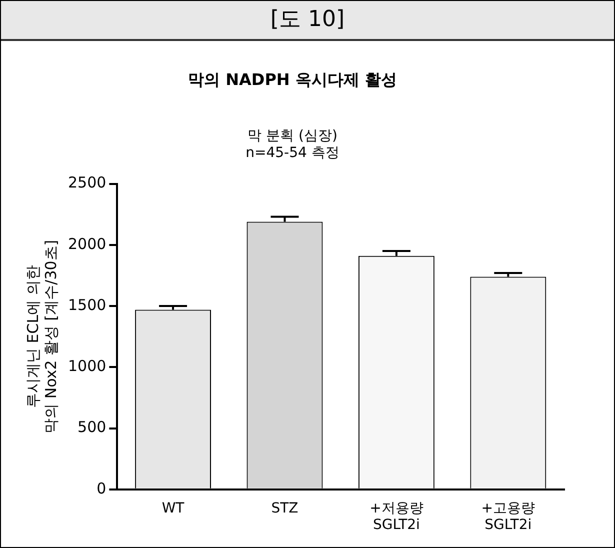 This screenshot has width=615, height=548. What do you see at coordinates (284, 508) in the screenshot?
I see `x-tick-label: STZ` at bounding box center [284, 508].